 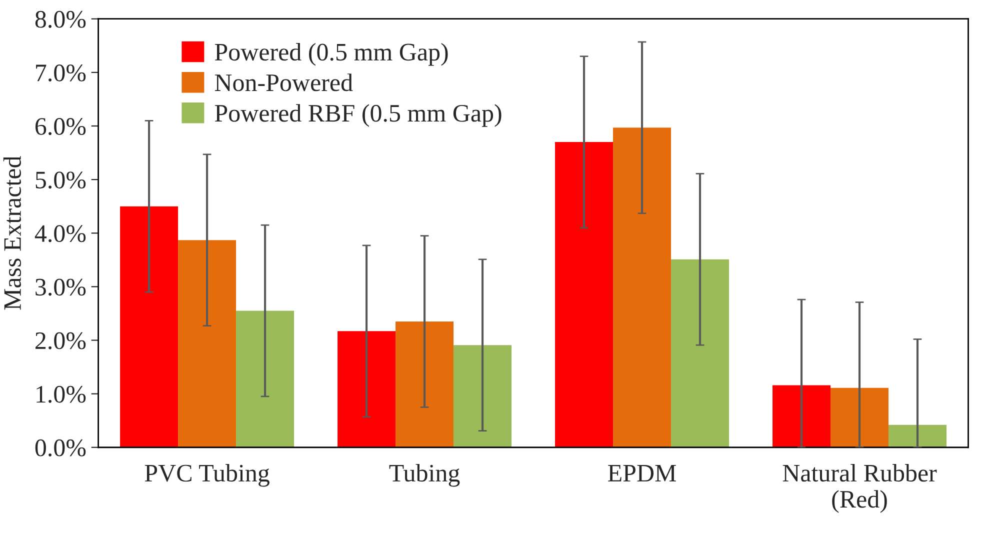 I want to click on y-tick-label: 7.0%, so click(x=61, y=73).